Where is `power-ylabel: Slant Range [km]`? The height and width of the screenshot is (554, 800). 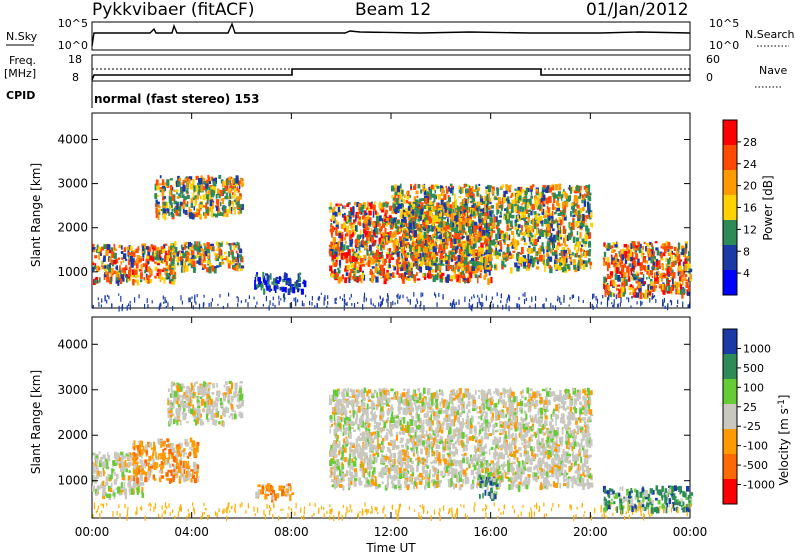 power-ylabel: Slant Range [km] is located at coordinates (36, 215).